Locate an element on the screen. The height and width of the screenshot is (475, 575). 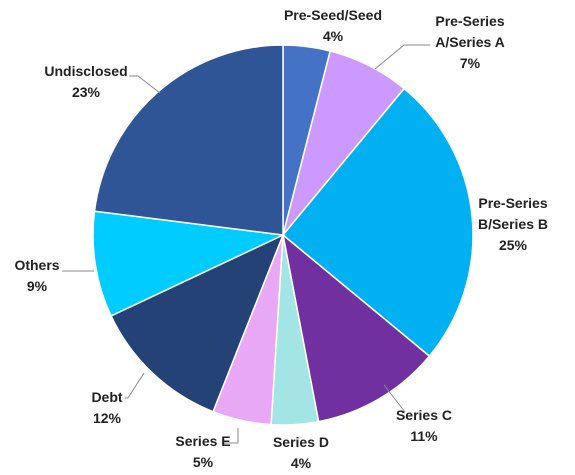
slice-category-label: Series C is located at coordinates (424, 415).